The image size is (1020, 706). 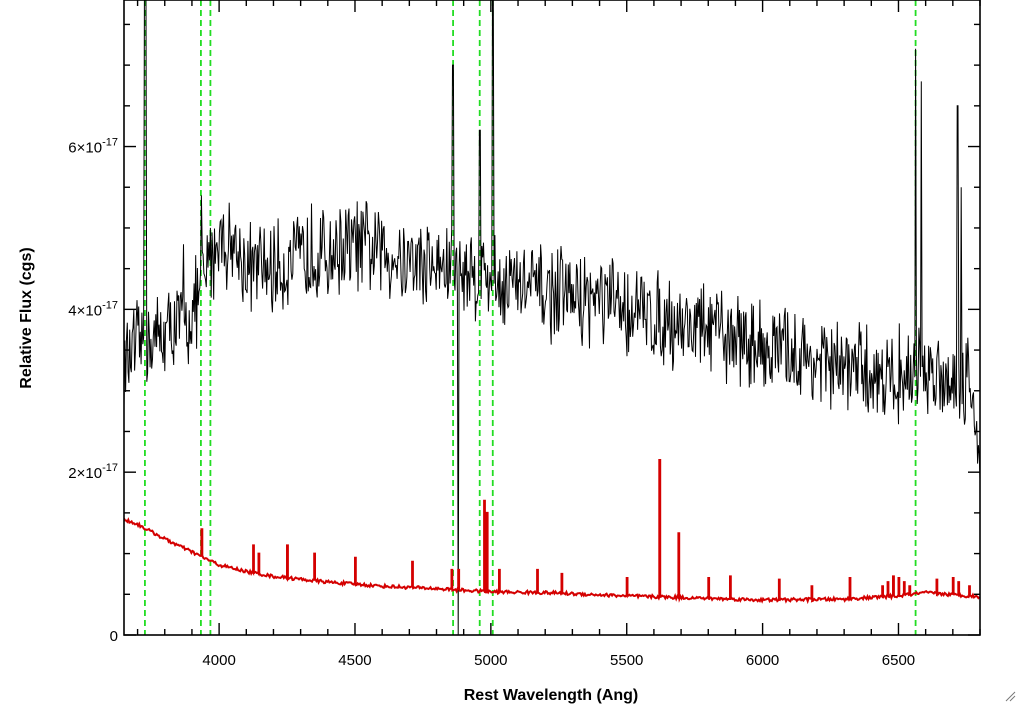 What do you see at coordinates (626, 660) in the screenshot?
I see `x-tick-label: 5500` at bounding box center [626, 660].